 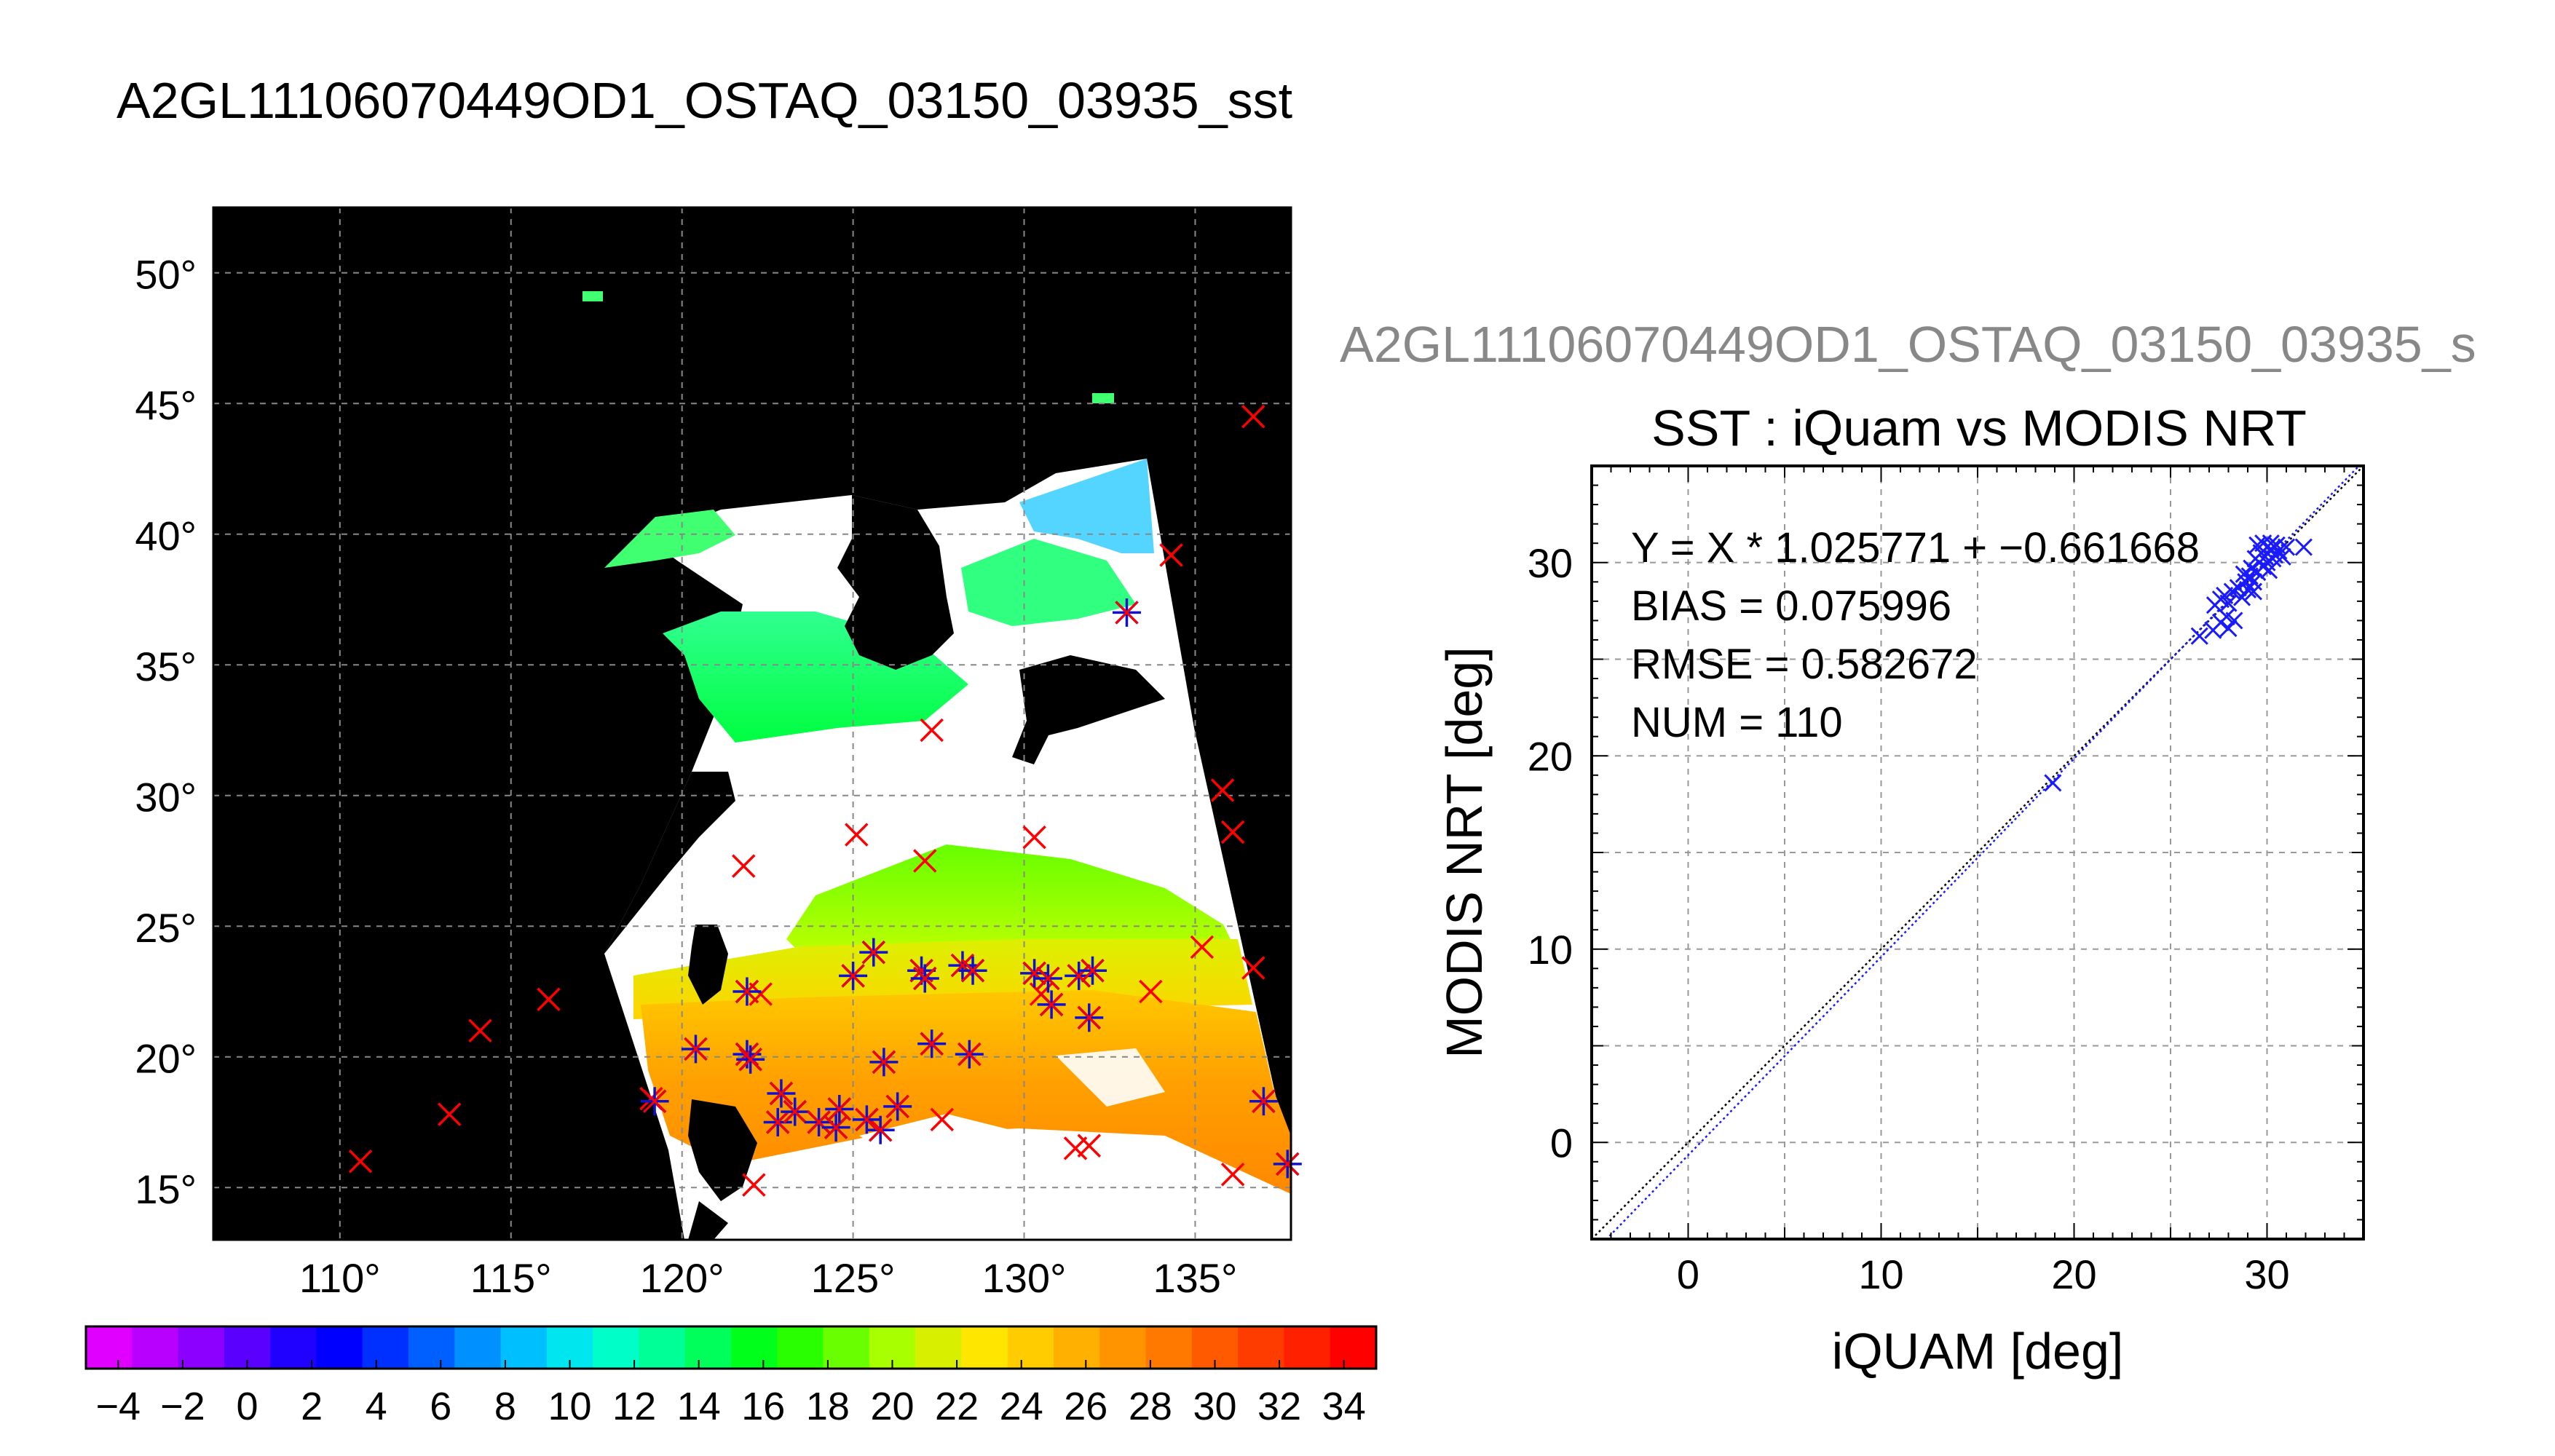 I want to click on scatter-stat-line: NUM = 110, so click(x=1737, y=722).